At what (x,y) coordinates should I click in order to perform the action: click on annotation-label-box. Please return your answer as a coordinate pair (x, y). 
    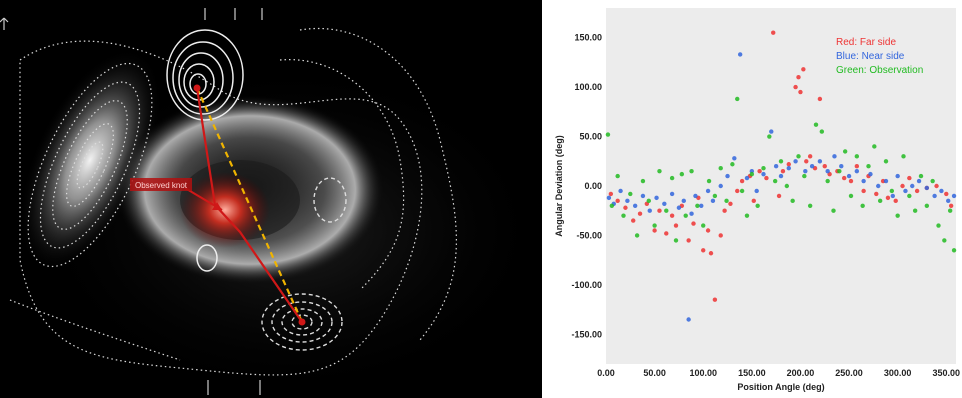
    Looking at the image, I should click on (161, 184).